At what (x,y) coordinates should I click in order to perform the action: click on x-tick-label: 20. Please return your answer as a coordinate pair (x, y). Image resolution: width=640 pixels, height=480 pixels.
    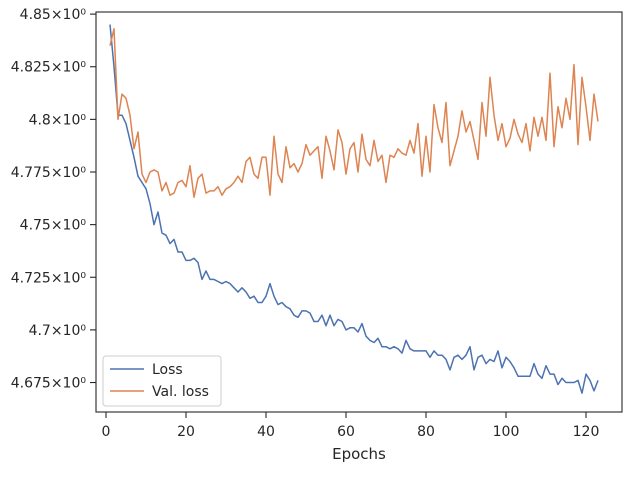
    Looking at the image, I should click on (186, 432).